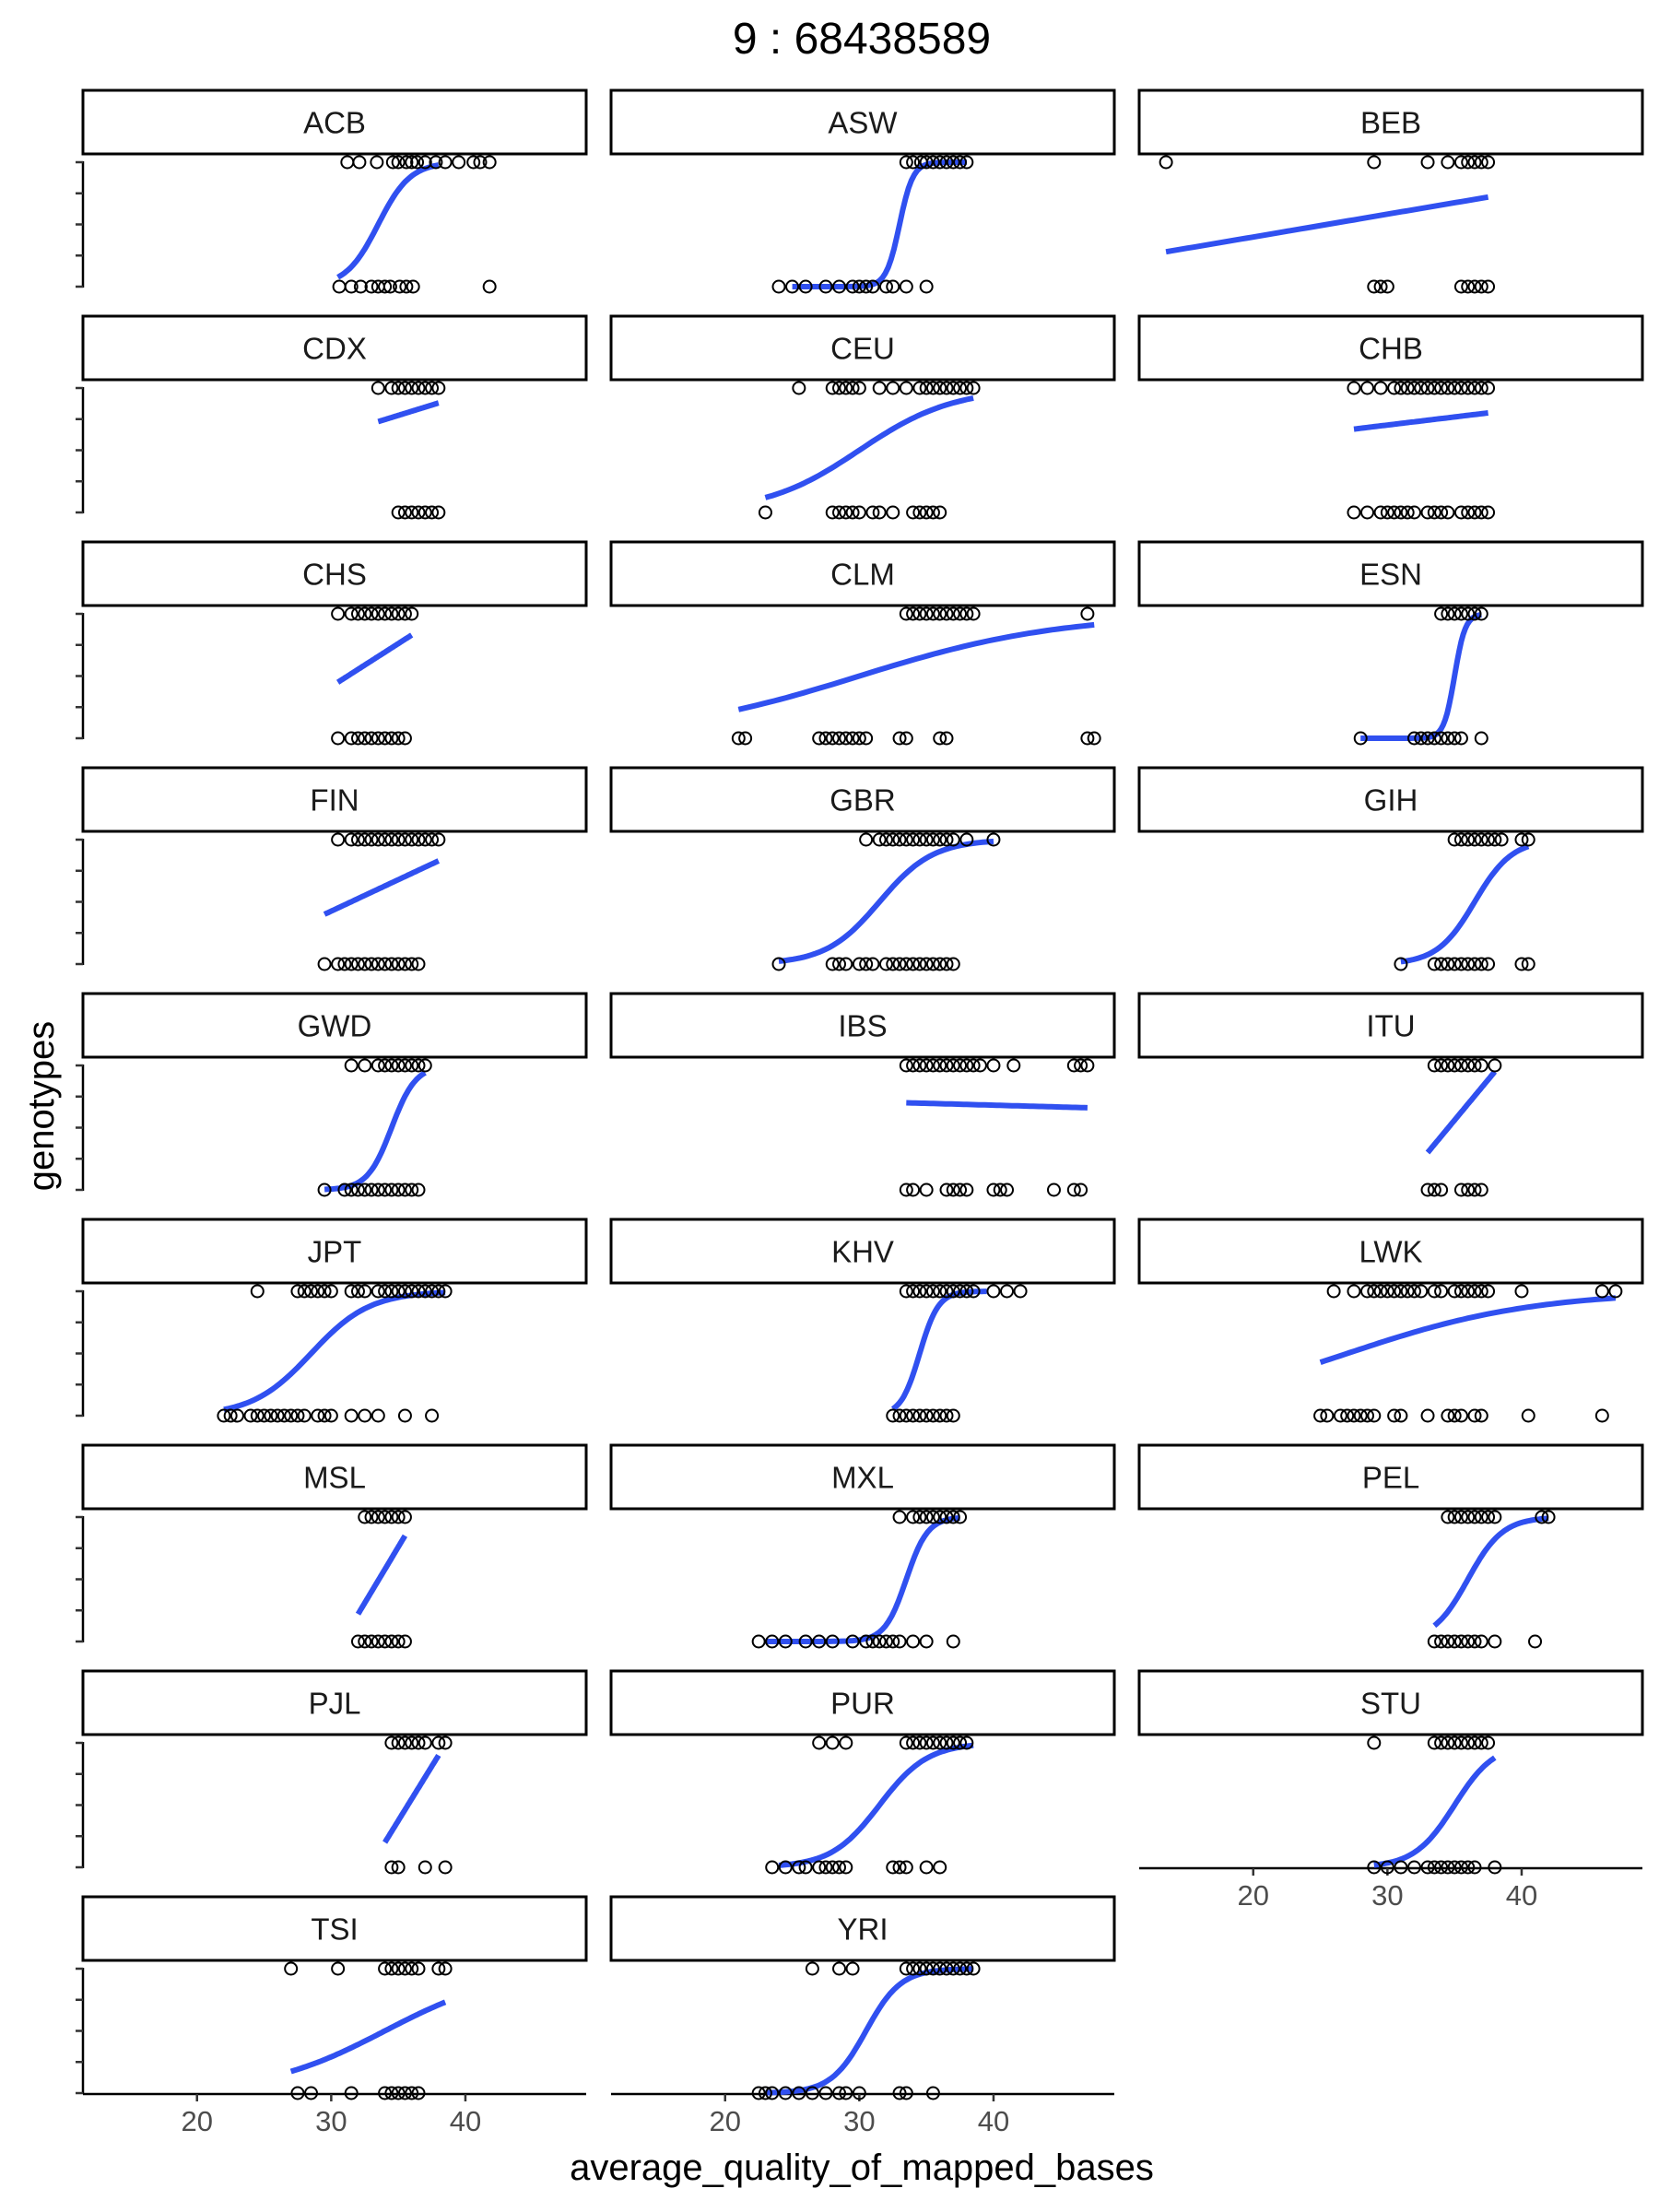 Image resolution: width=1659 pixels, height=2212 pixels. I want to click on fit-curve, so click(876, 1805).